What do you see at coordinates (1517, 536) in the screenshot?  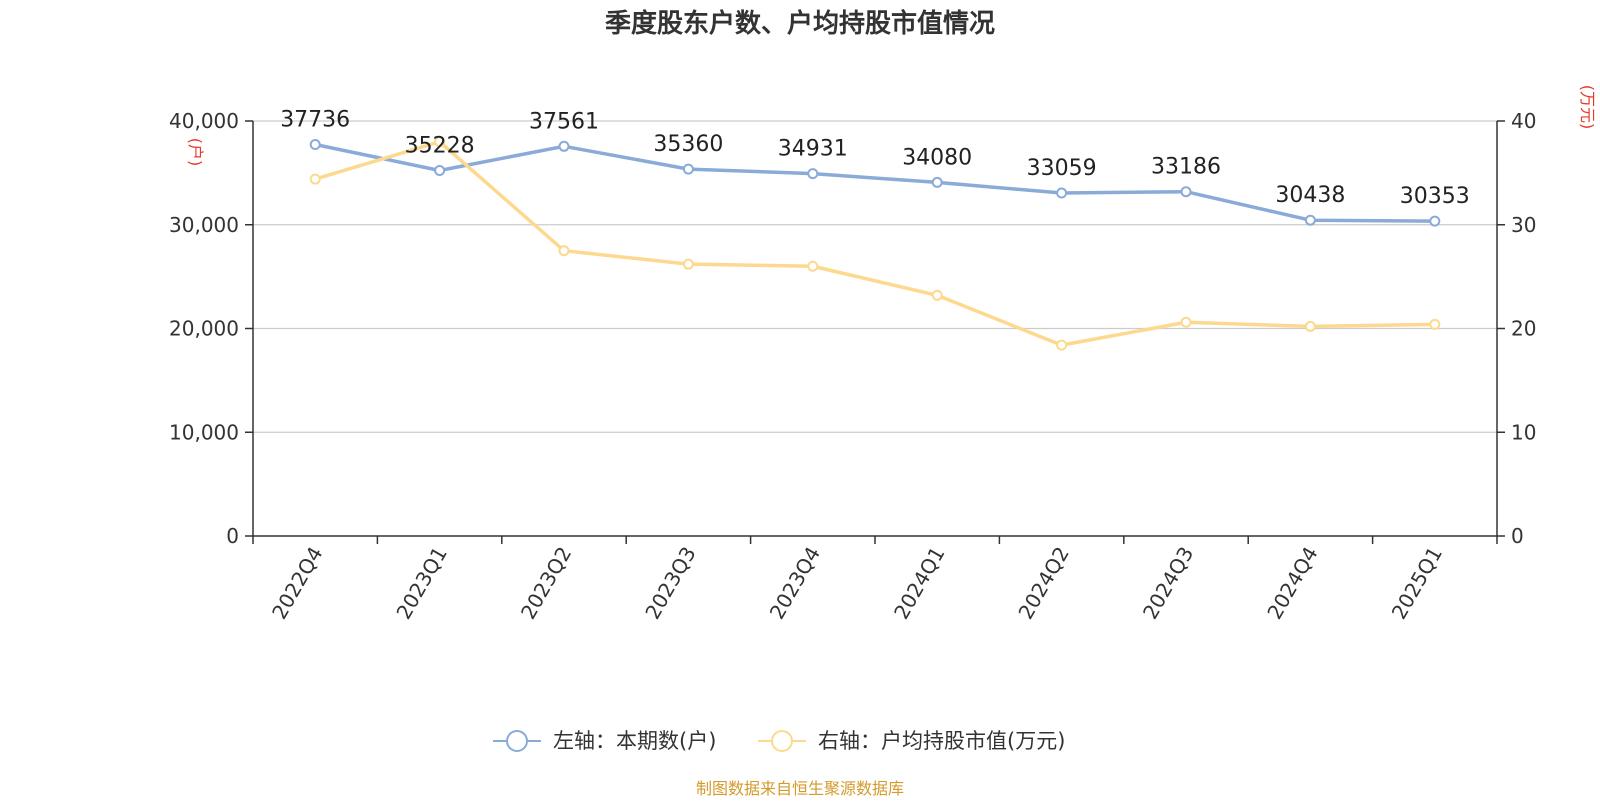 I see `right-axis-tick-label: 0` at bounding box center [1517, 536].